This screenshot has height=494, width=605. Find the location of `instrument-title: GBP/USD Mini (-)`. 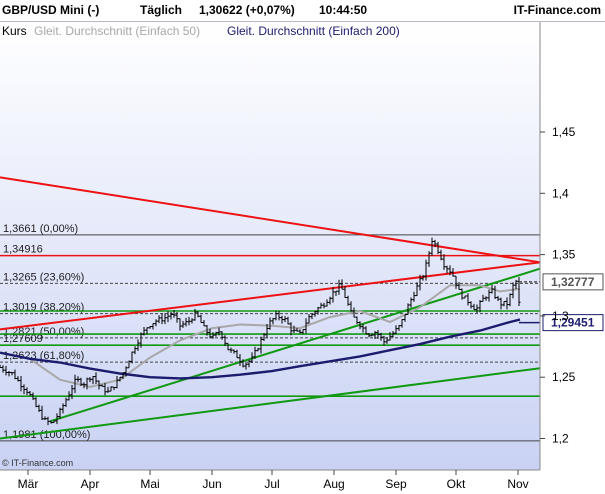

instrument-title: GBP/USD Mini (-) is located at coordinates (51, 10).